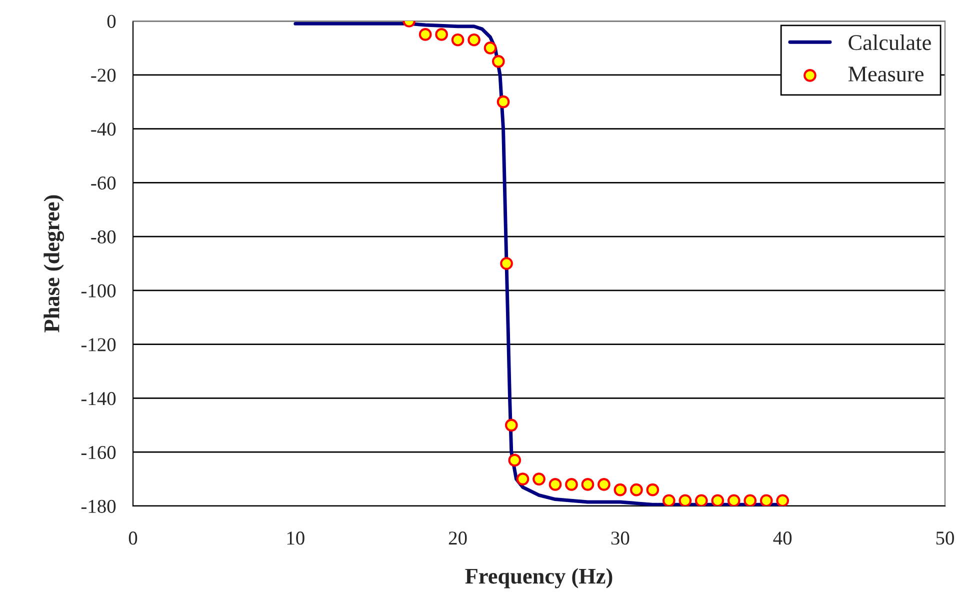 This screenshot has height=615, width=958. Describe the element at coordinates (133, 538) in the screenshot. I see `x-tick-label: 0` at that location.